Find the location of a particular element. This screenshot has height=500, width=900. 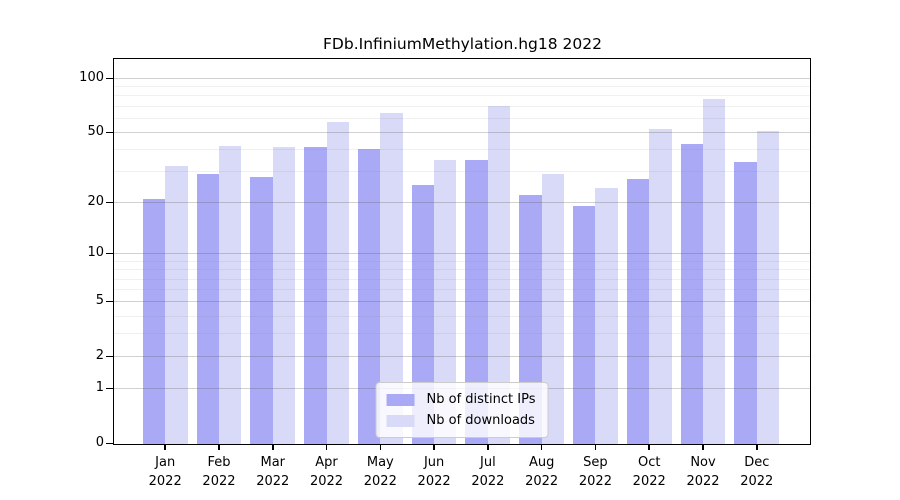

x-tick-mark-mar is located at coordinates (273, 447).